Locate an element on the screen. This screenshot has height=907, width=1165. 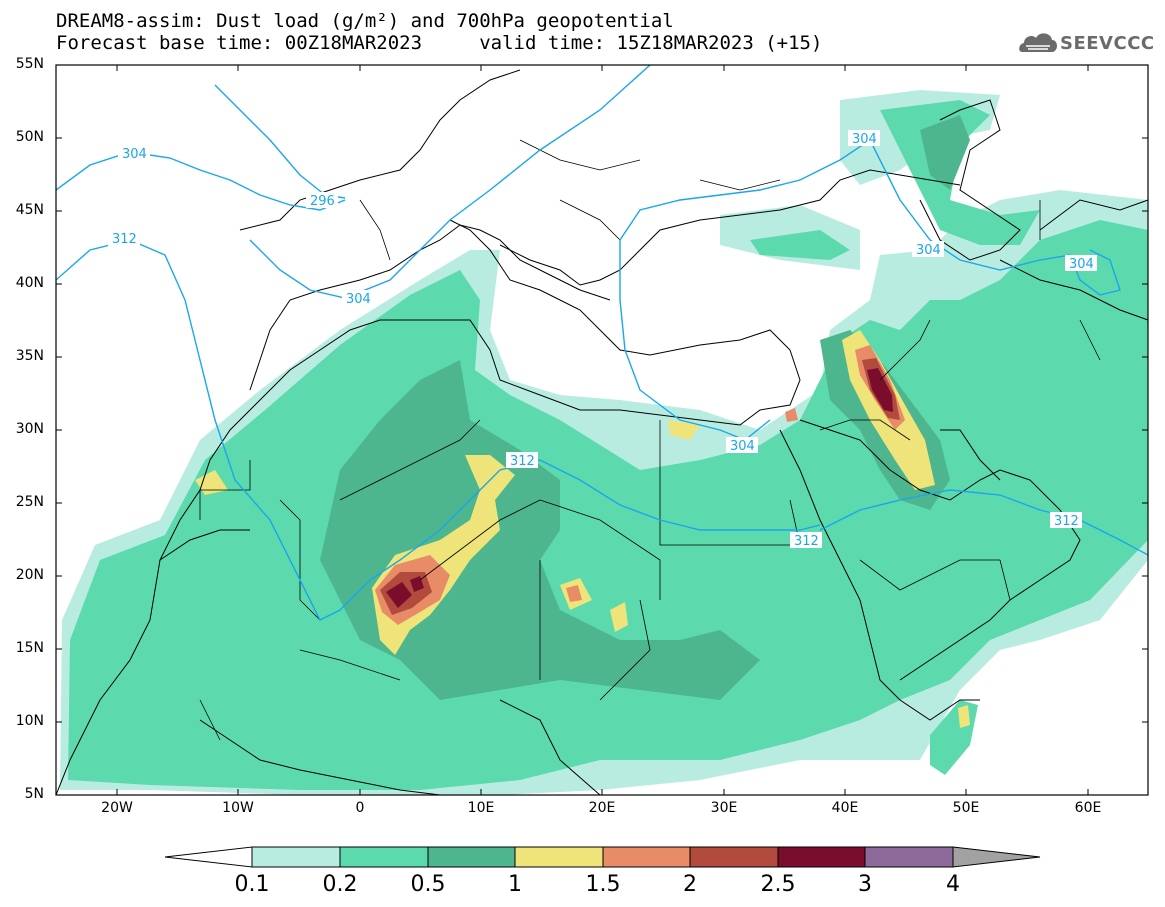
contour-label-304-east: 304 is located at coordinates (928, 250).